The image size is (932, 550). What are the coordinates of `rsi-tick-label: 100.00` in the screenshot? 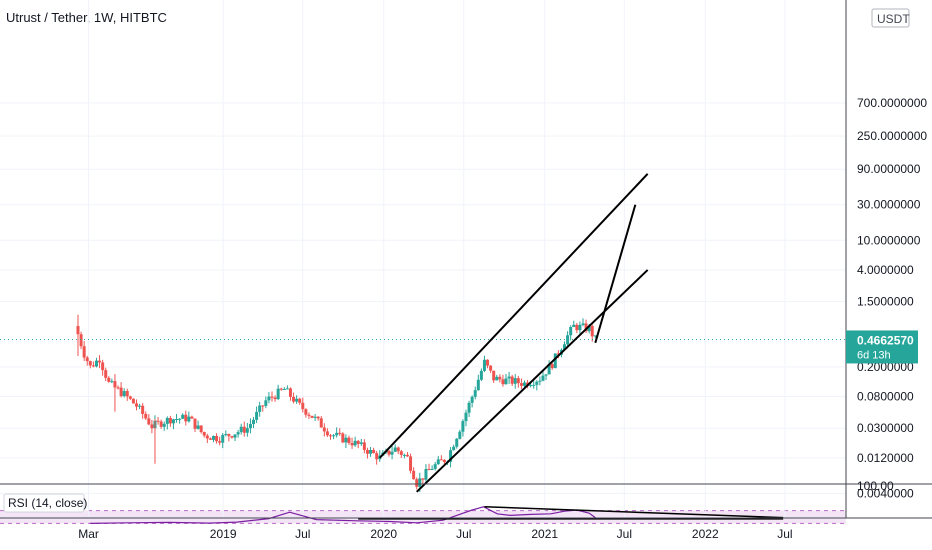 It's located at (875, 486).